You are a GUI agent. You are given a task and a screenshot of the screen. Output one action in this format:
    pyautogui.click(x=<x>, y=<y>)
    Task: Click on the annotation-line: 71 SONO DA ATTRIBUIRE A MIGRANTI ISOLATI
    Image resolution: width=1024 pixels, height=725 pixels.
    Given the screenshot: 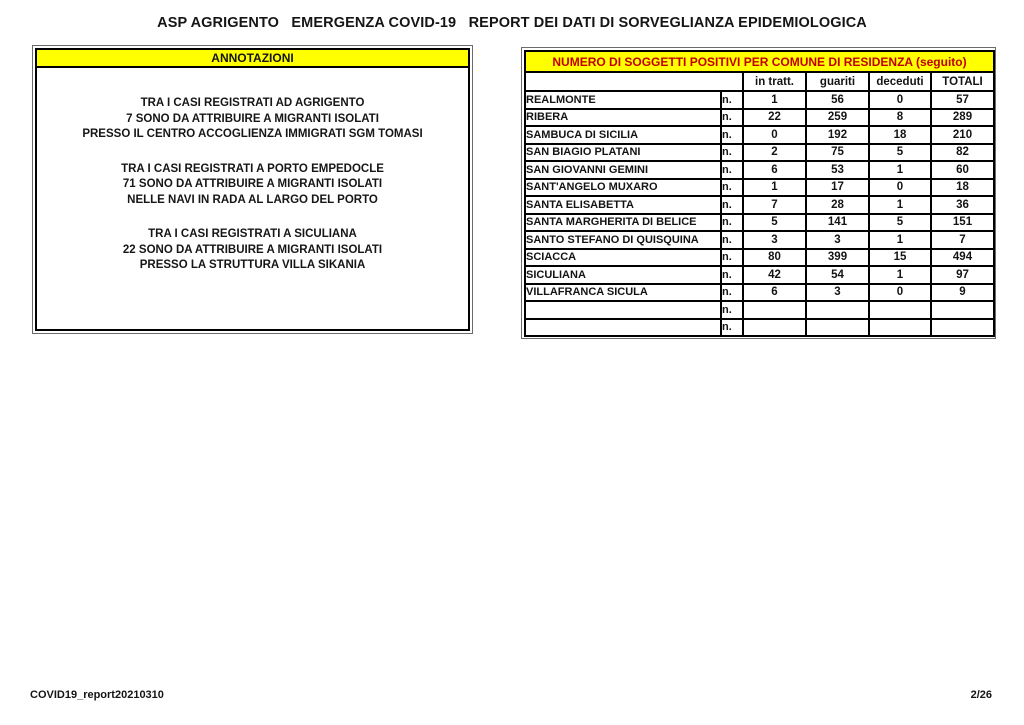 What is the action you would take?
    pyautogui.click(x=252, y=184)
    